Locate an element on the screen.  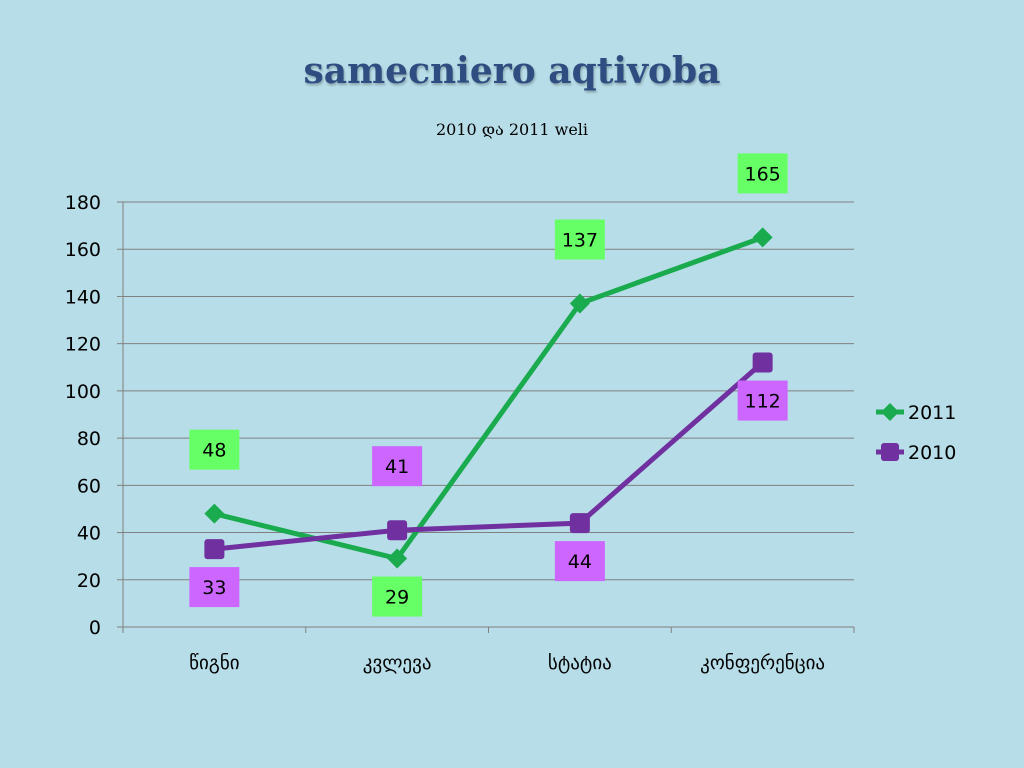
x-tick-label: კონფერენცია is located at coordinates (762, 663).